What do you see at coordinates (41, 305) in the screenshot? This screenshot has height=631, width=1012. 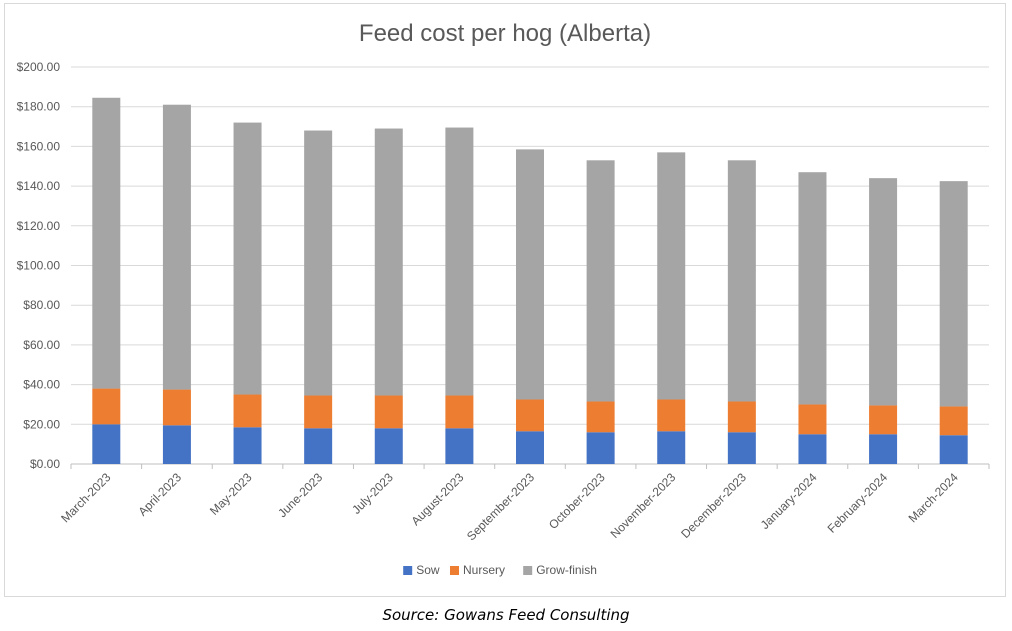 I see `y-tick-label: $80.00` at bounding box center [41, 305].